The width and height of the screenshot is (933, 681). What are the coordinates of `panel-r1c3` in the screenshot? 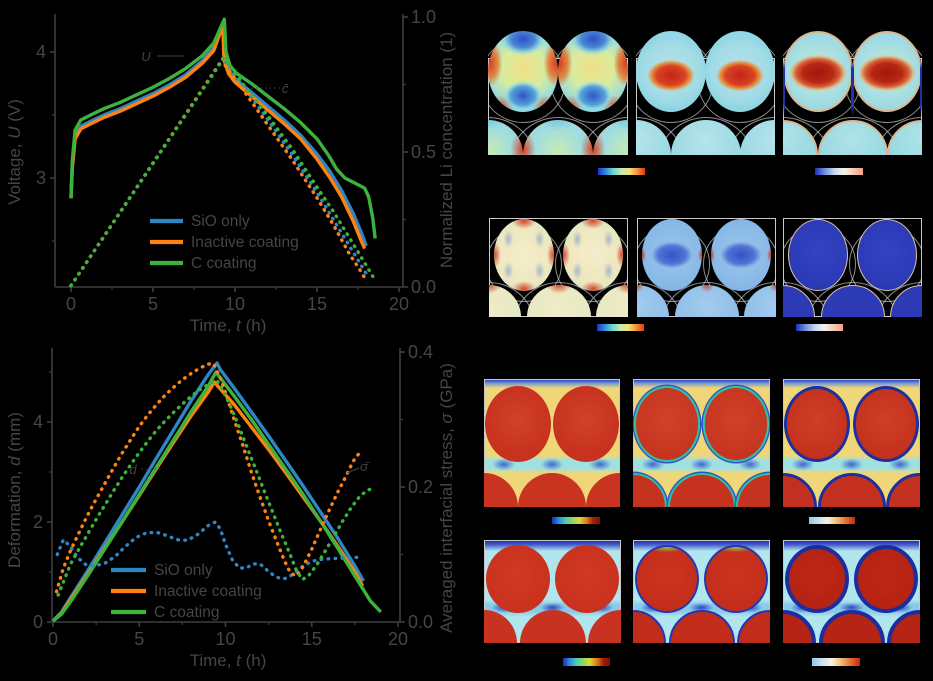 It's located at (852, 93).